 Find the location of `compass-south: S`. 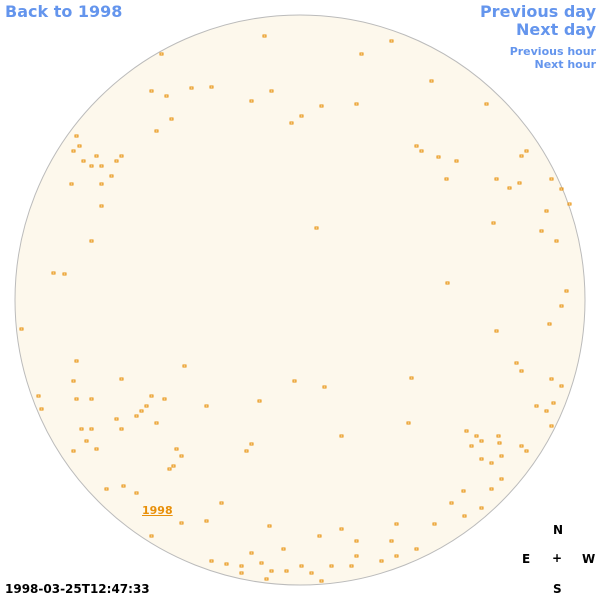

compass-south: S is located at coordinates (557, 589).